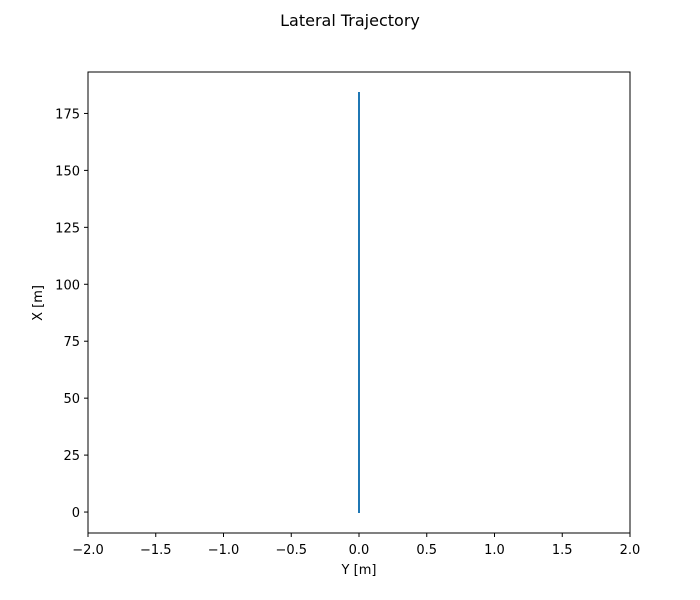 Image resolution: width=700 pixels, height=600 pixels. What do you see at coordinates (38, 303) in the screenshot?
I see `y-axis-label: X [m]` at bounding box center [38, 303].